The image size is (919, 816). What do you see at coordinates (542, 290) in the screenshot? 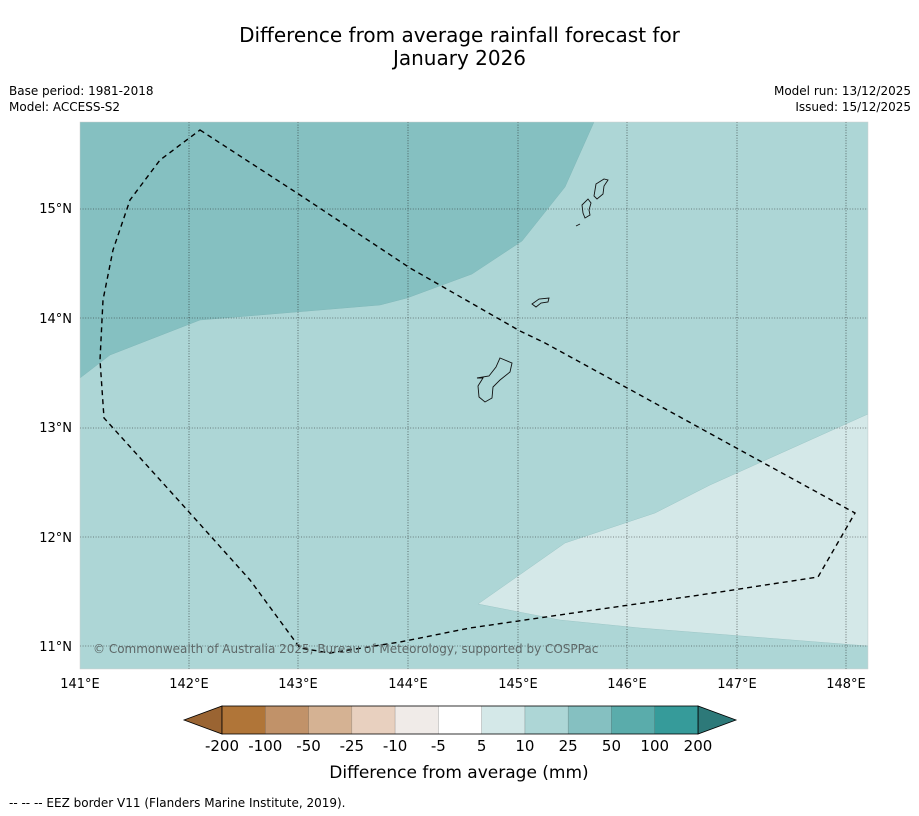
I see `coastlines` at bounding box center [542, 290].